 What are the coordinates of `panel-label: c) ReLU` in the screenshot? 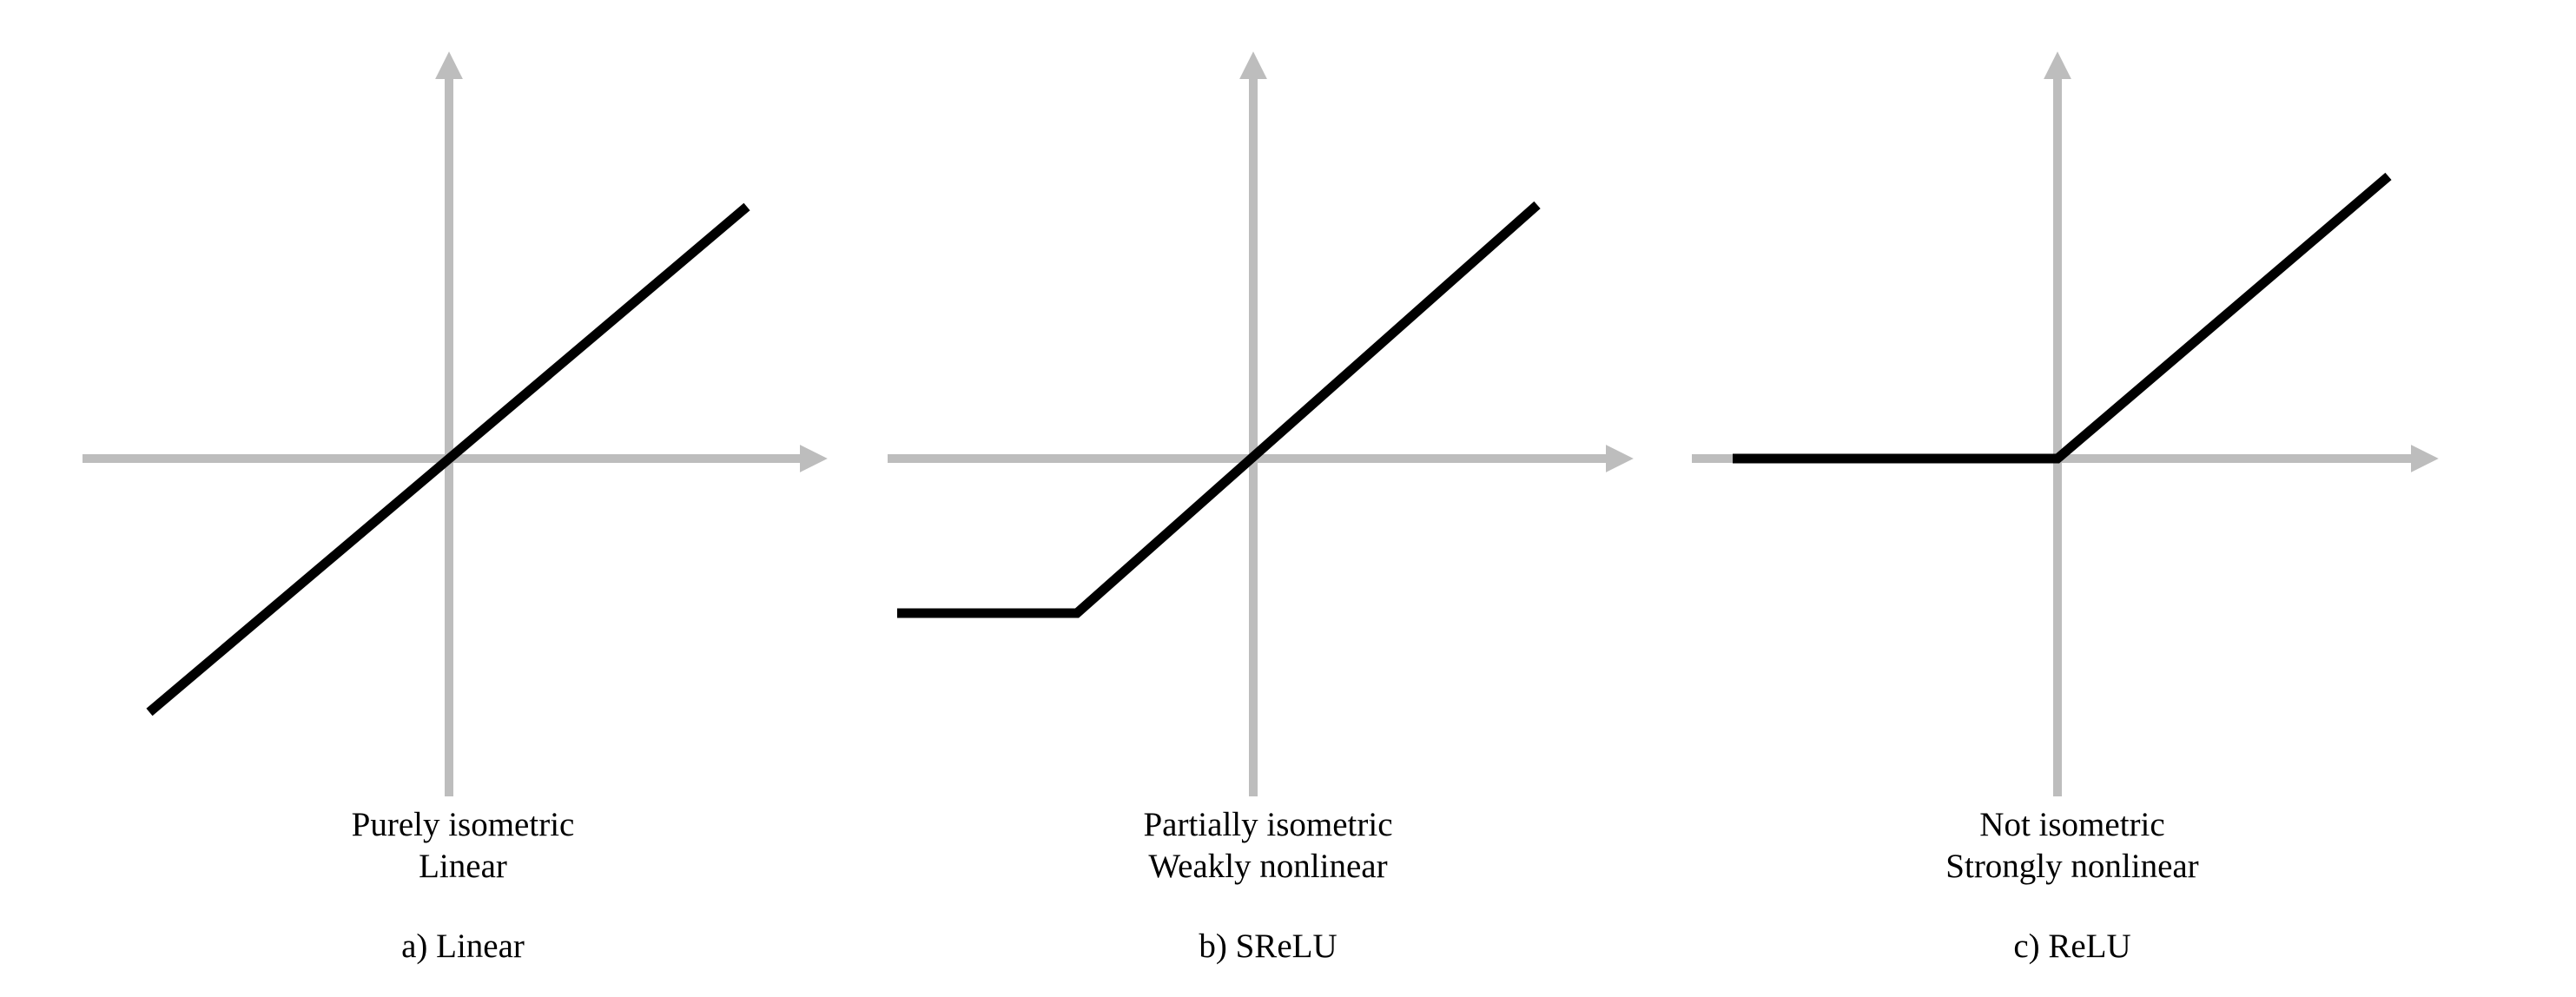 It's located at (2071, 946).